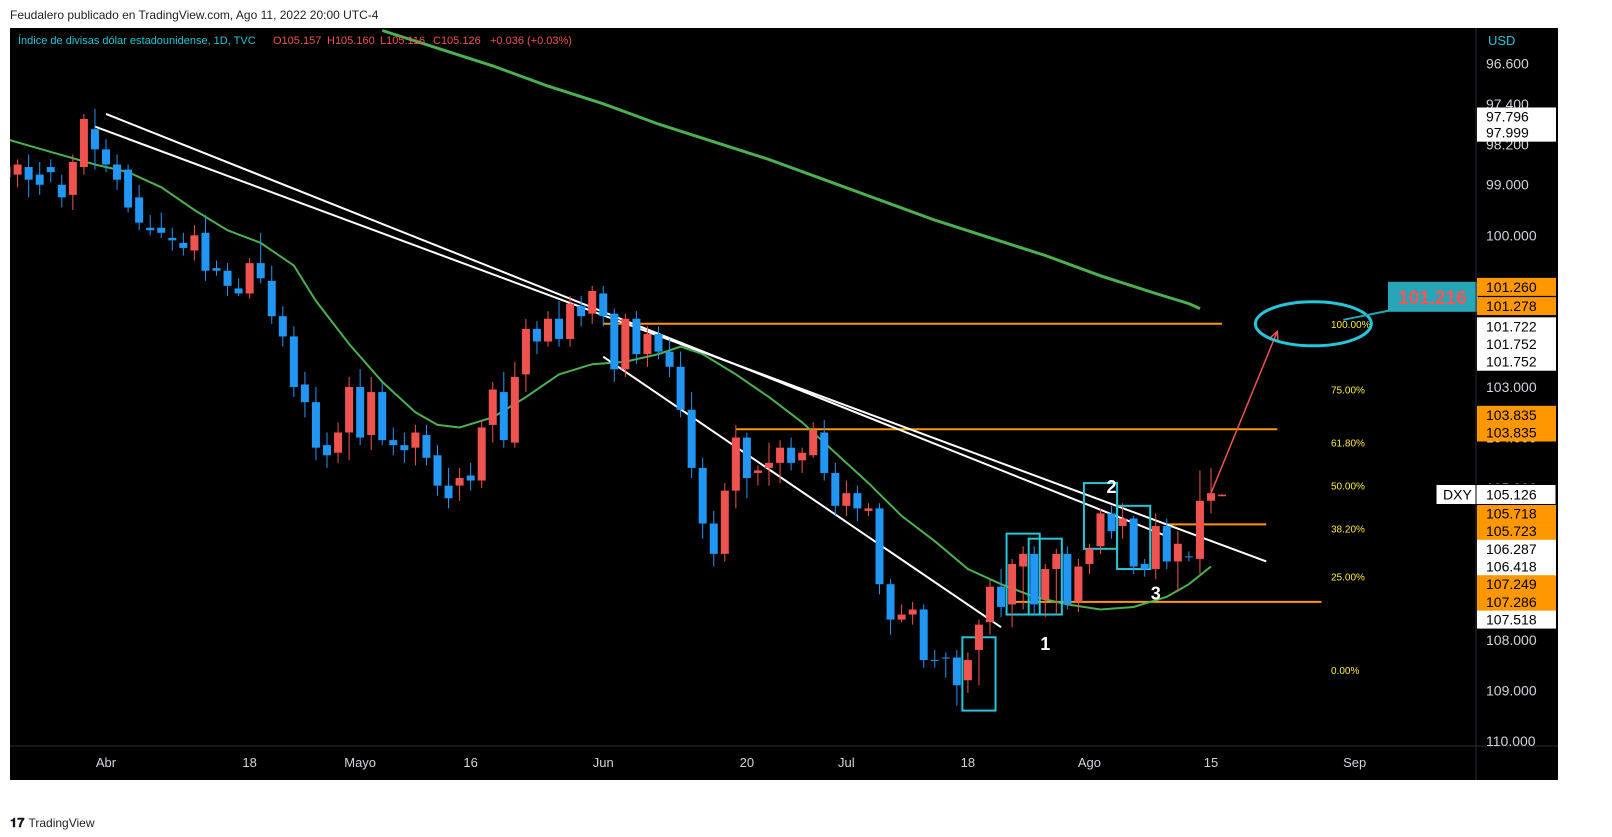 Image resolution: width=1612 pixels, height=837 pixels. What do you see at coordinates (1433, 296) in the screenshot?
I see `target-callout-box` at bounding box center [1433, 296].